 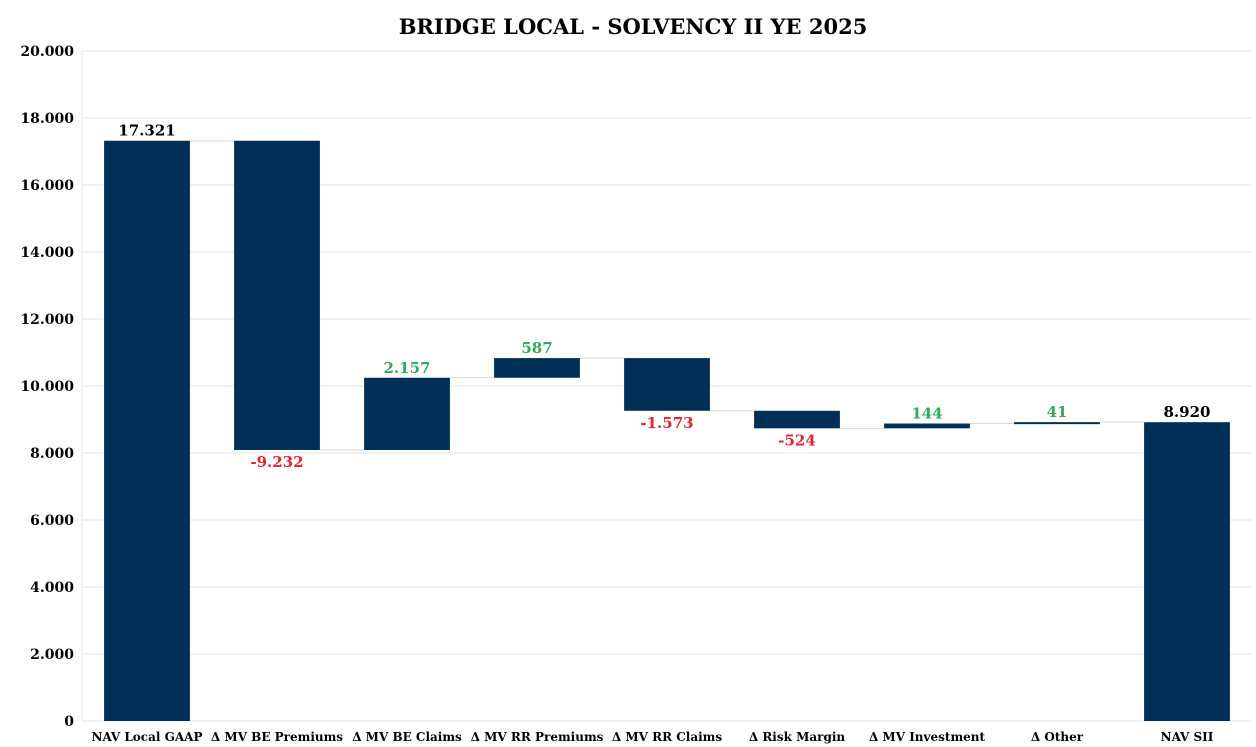 I want to click on x-category-label: Δ Risk Margin, so click(x=797, y=737).